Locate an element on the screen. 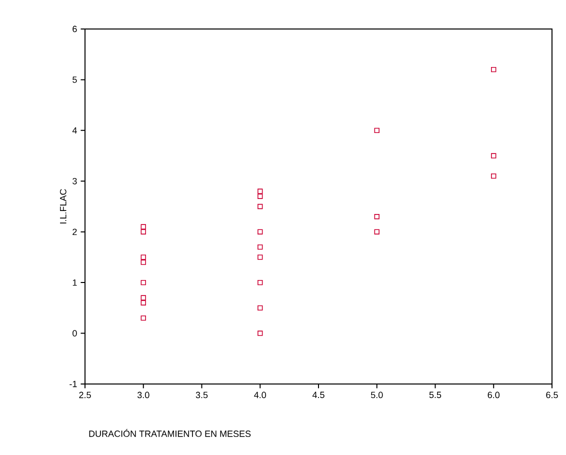 This screenshot has height=455, width=566. y-tick-label: 5 is located at coordinates (74, 79).